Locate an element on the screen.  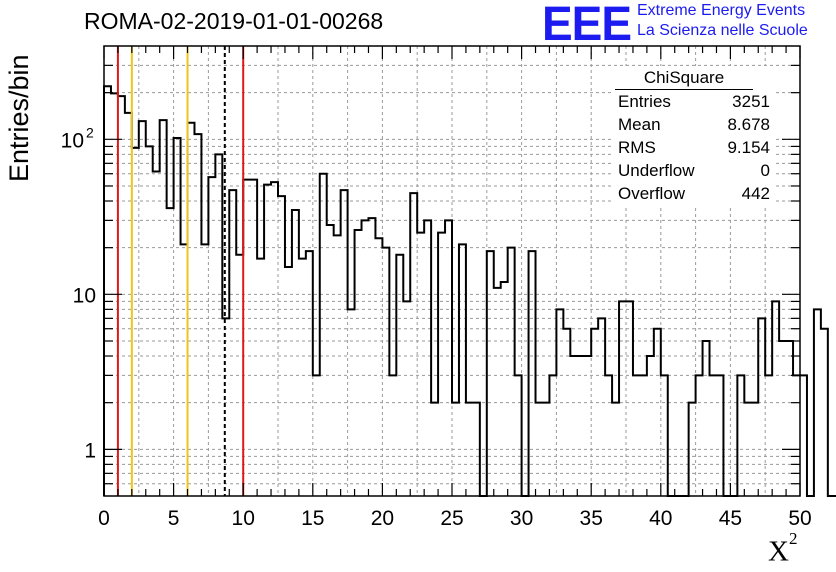
stats-row-entries: Entries 3251 is located at coordinates (693, 101).